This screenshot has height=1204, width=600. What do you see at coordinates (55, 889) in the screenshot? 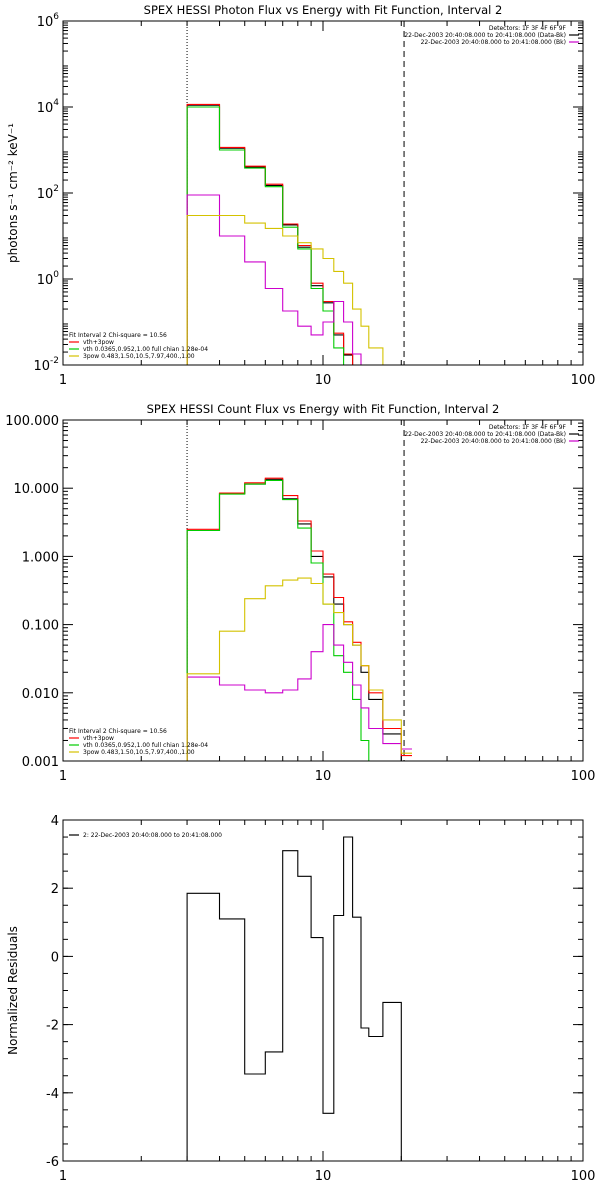
I see `y-tick-label: 2` at bounding box center [55, 889].